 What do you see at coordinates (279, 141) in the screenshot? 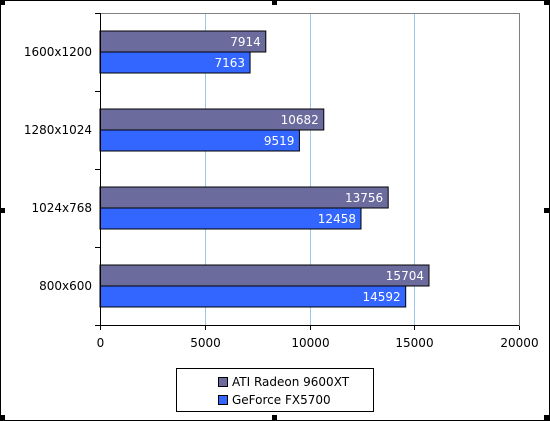
I see `data-label: 9519` at bounding box center [279, 141].